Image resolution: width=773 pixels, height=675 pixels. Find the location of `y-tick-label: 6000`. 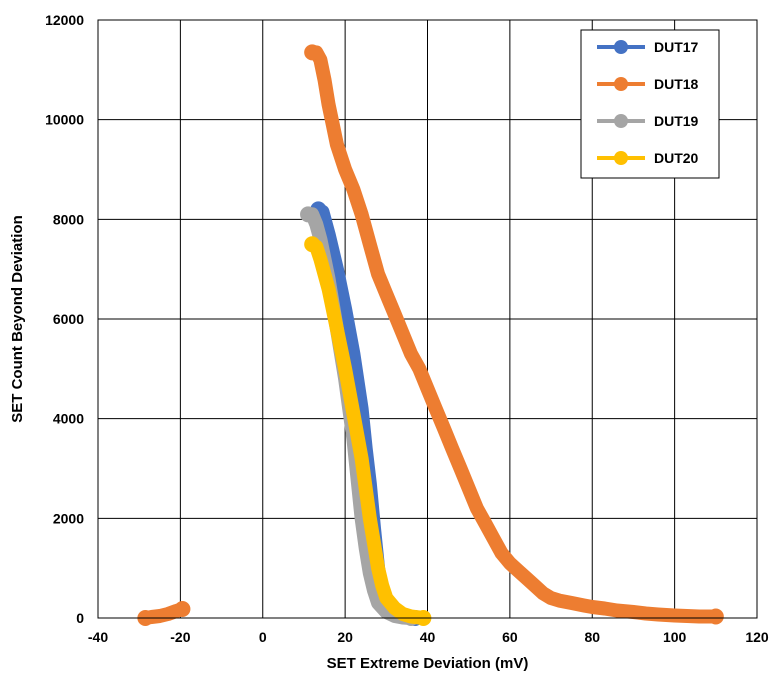

y-tick-label: 6000 is located at coordinates (68, 319).